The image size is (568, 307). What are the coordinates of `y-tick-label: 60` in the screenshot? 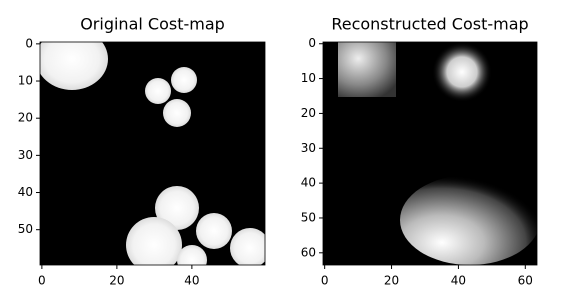 It's located at (308, 252).